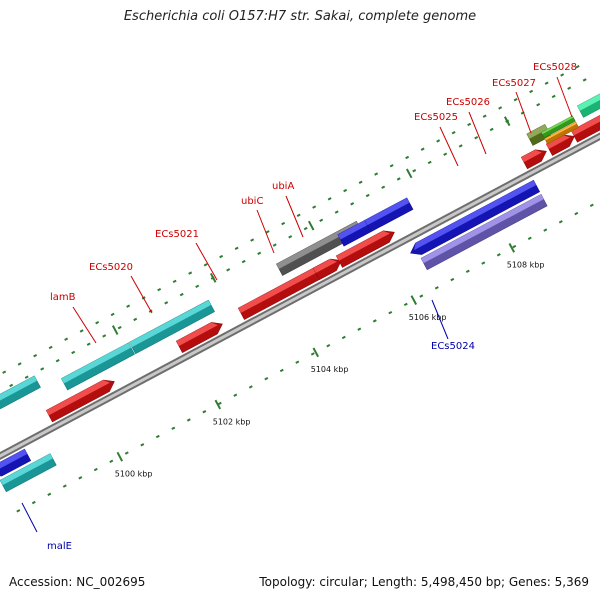 The width and height of the screenshot is (600, 600). Describe the element at coordinates (564, 97) in the screenshot. I see `label-leader-ECs5028` at that location.